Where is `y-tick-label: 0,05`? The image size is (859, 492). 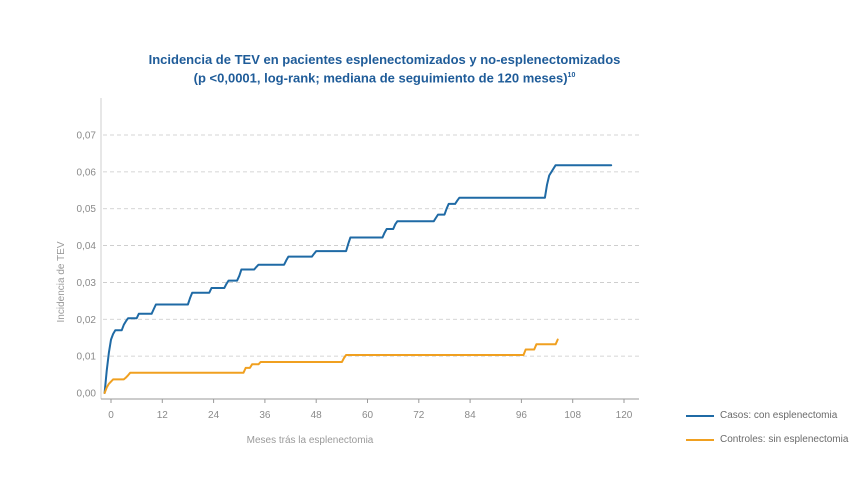 y-tick-label: 0,05 is located at coordinates (87, 209).